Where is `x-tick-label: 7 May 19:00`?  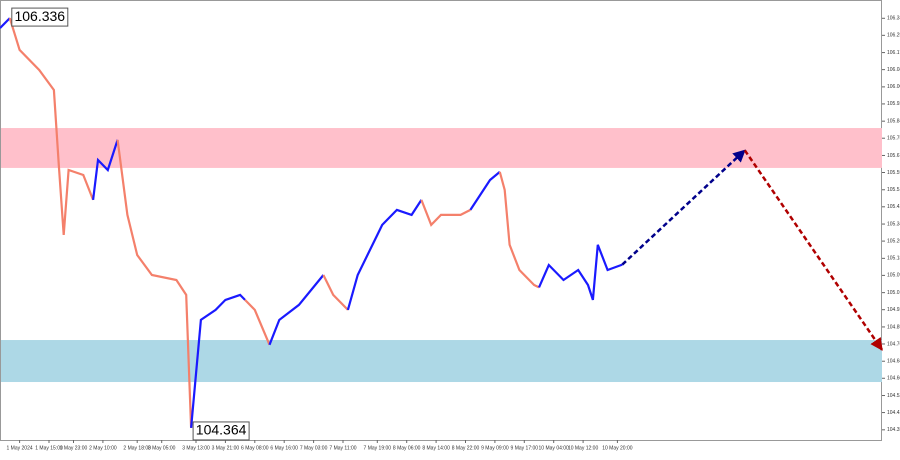
x-tick-label: 7 May 19:00 is located at coordinates (378, 448).